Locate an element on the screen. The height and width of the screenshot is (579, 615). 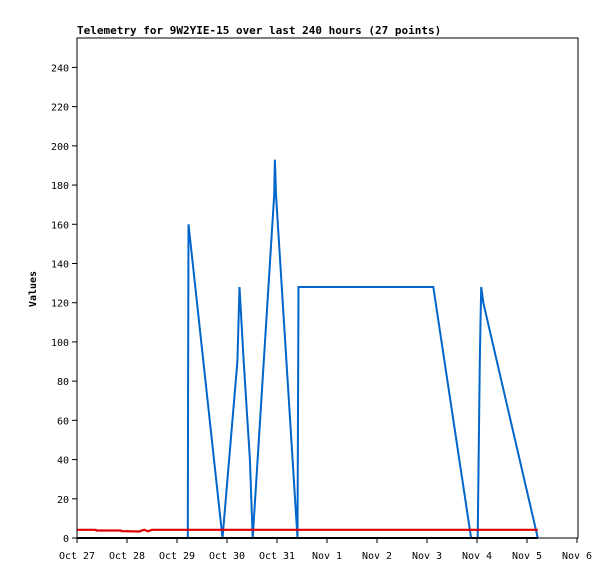
y-tick-label: 220 is located at coordinates (60, 108).